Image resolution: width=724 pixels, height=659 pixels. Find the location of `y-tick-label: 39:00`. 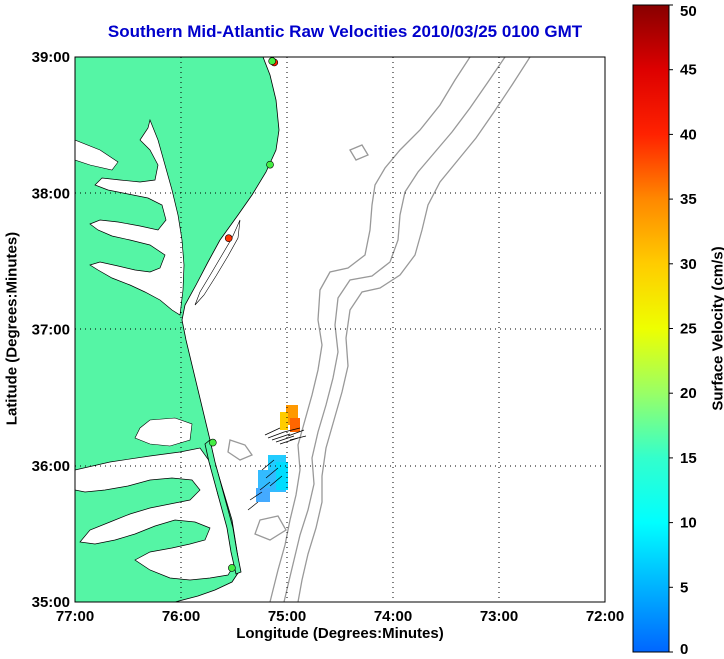

y-tick-label: 39:00 is located at coordinates (51, 57).